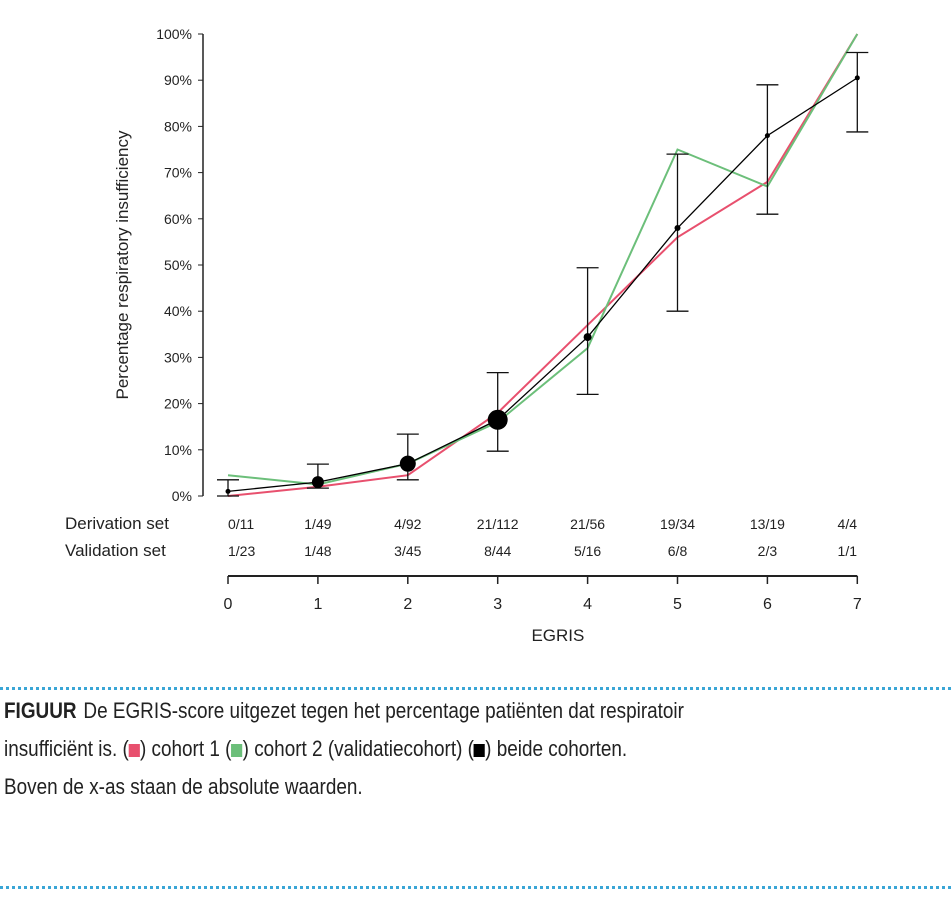 This screenshot has width=951, height=900. What do you see at coordinates (479, 750) in the screenshot?
I see `both-swatch` at bounding box center [479, 750].